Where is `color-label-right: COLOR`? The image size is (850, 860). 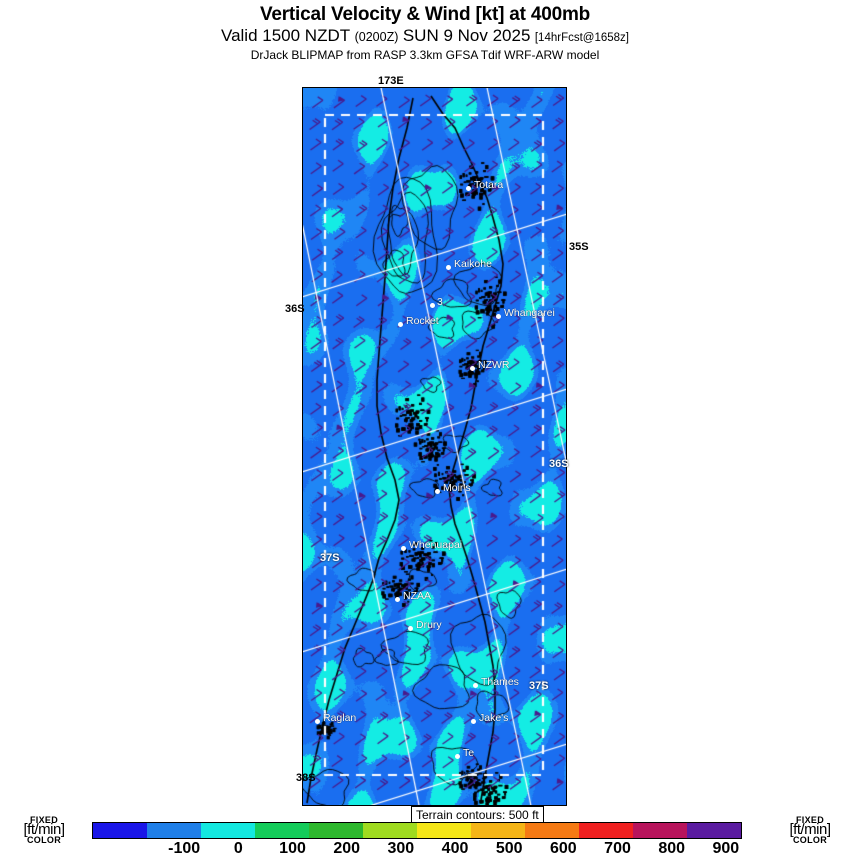 color-label-right: COLOR is located at coordinates (810, 840).